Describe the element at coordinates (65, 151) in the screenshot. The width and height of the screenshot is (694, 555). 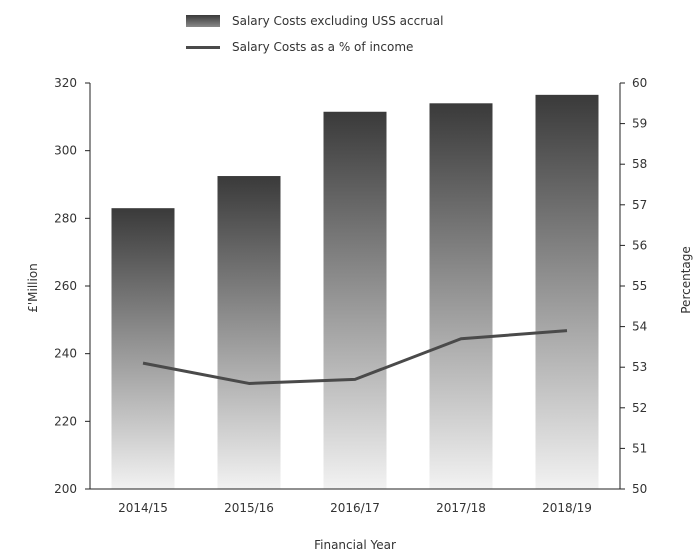
I see `y-tick-label: 300` at that location.